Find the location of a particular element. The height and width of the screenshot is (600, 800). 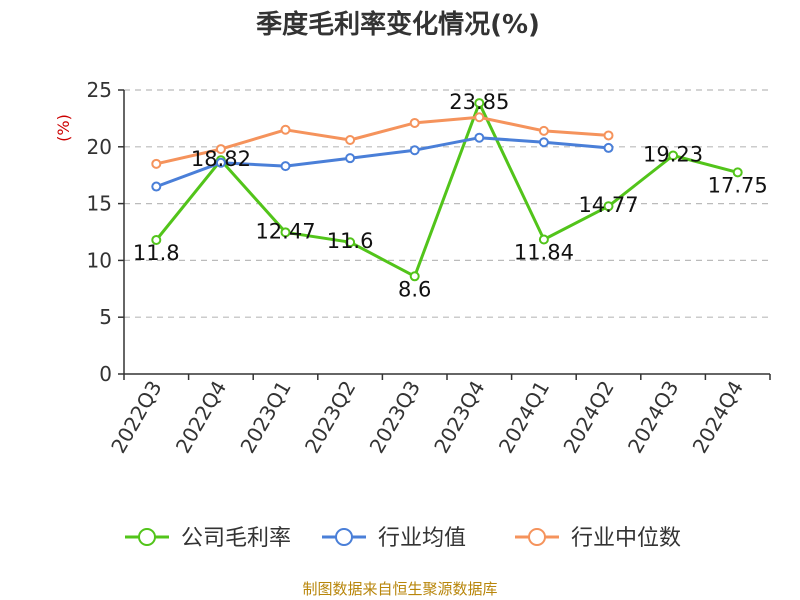

legend-label: 行业均值 is located at coordinates (422, 538).